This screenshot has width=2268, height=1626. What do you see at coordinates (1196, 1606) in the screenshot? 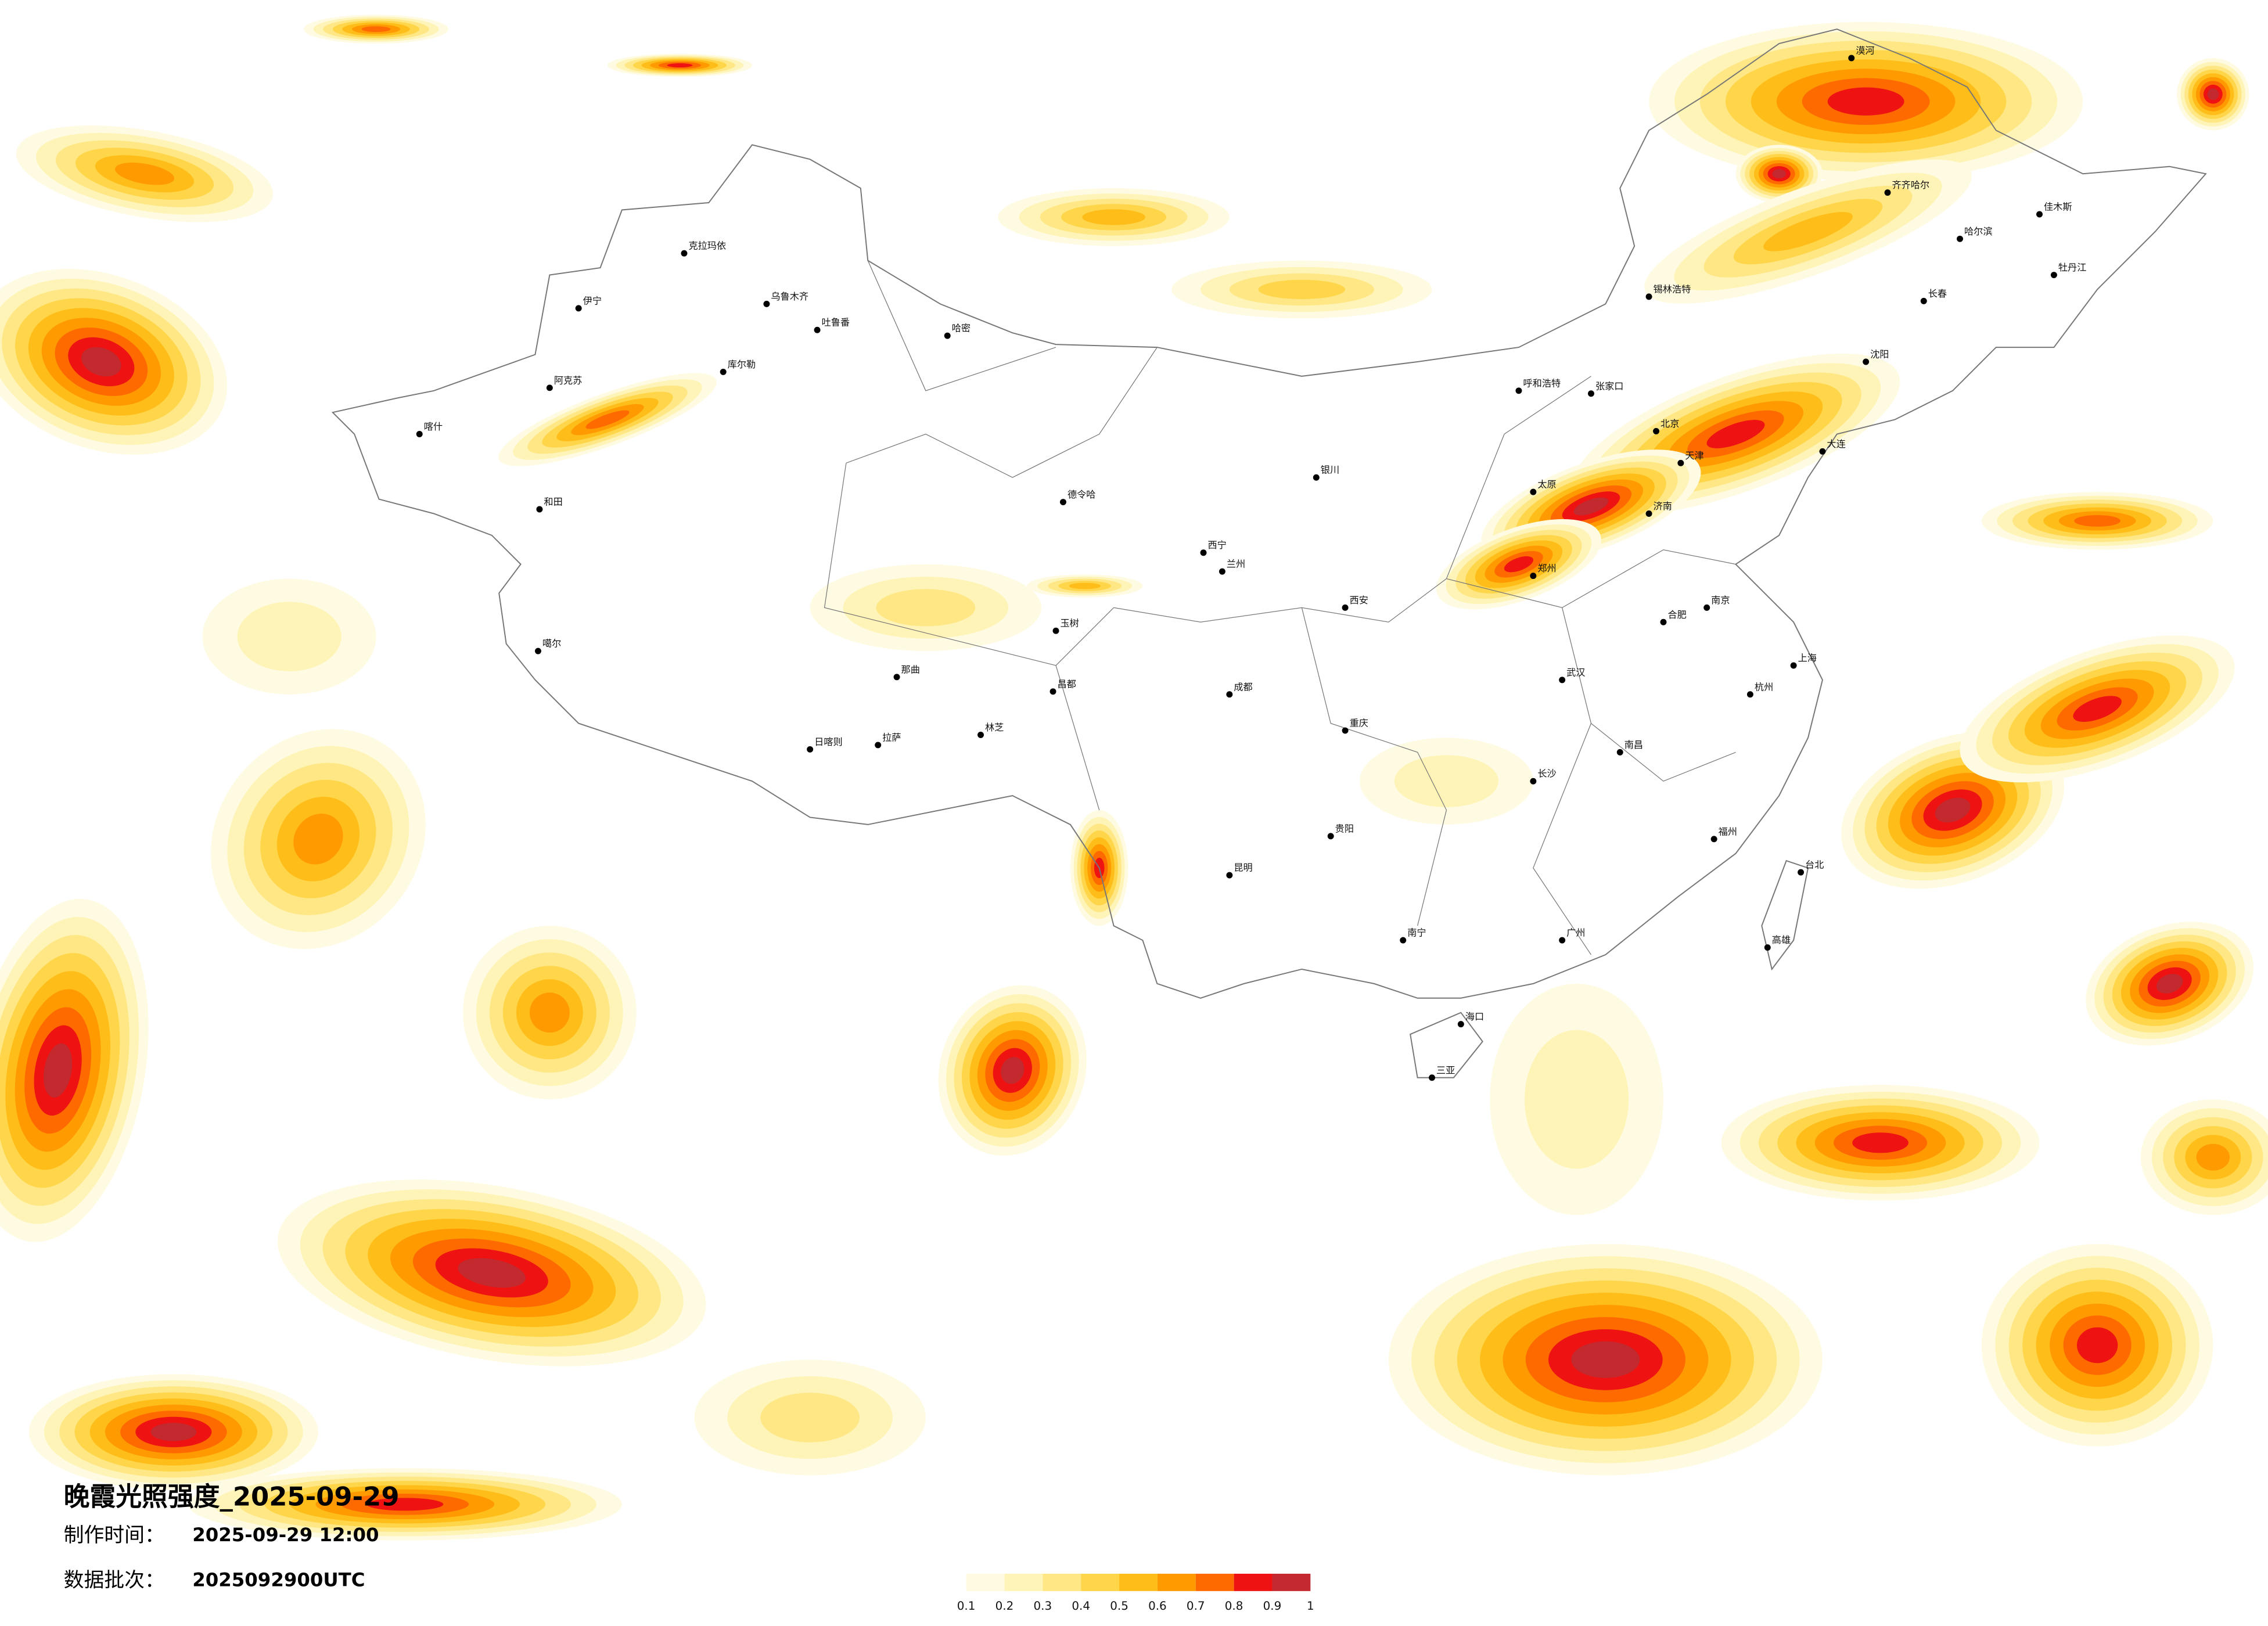
I see `legend-tick: 0.7` at bounding box center [1196, 1606].